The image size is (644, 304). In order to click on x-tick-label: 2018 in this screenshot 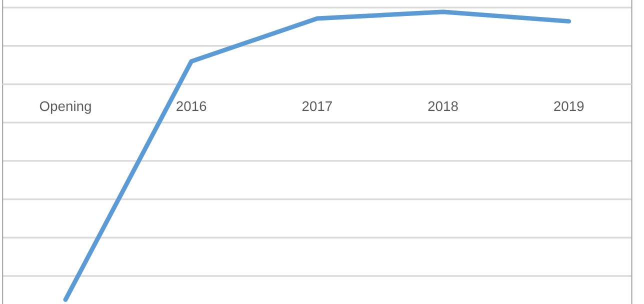, I will do `click(443, 106)`.